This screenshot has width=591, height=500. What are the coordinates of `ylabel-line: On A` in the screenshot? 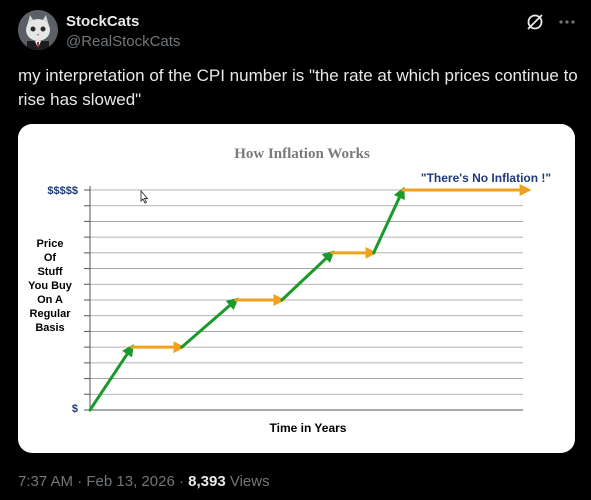 It's located at (50, 300).